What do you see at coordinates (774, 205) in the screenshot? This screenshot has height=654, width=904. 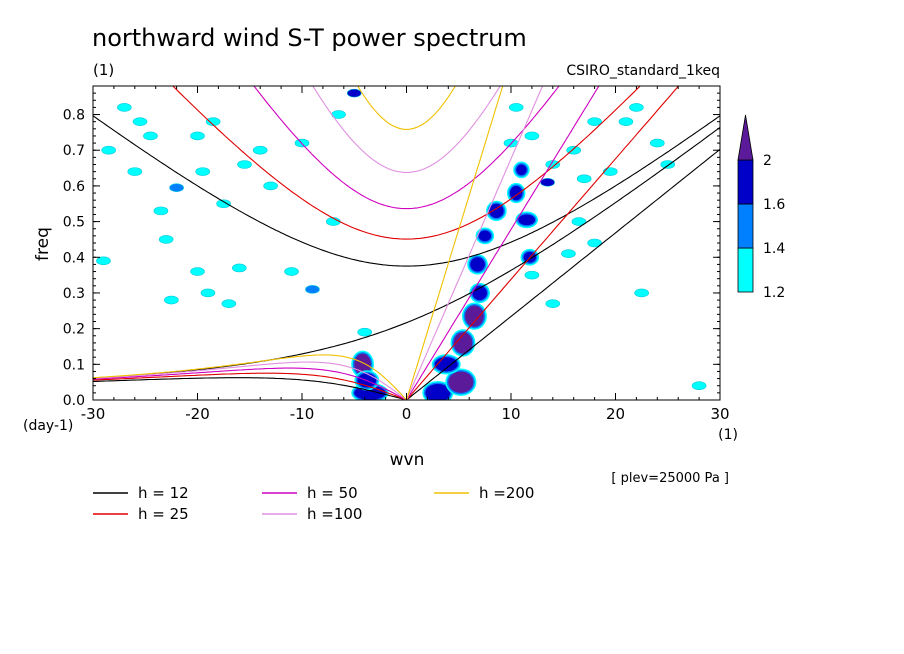 I see `colorbar-label: 1.6` at bounding box center [774, 205].